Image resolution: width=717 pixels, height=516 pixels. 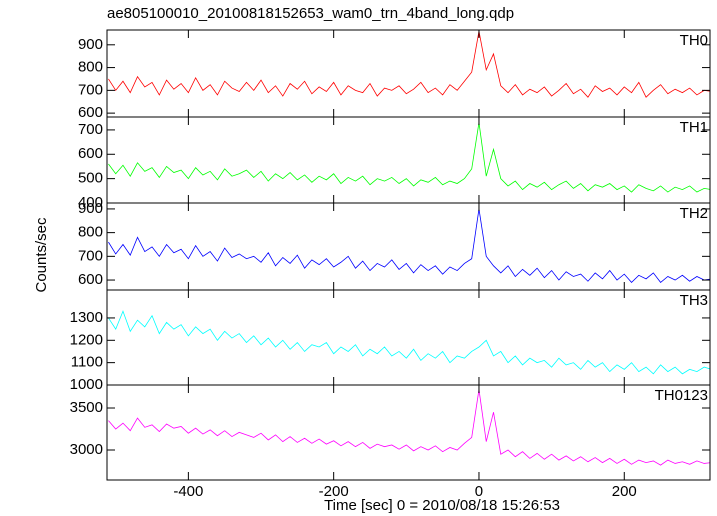 What do you see at coordinates (694, 300) in the screenshot?
I see `panel-label: TH3` at bounding box center [694, 300].